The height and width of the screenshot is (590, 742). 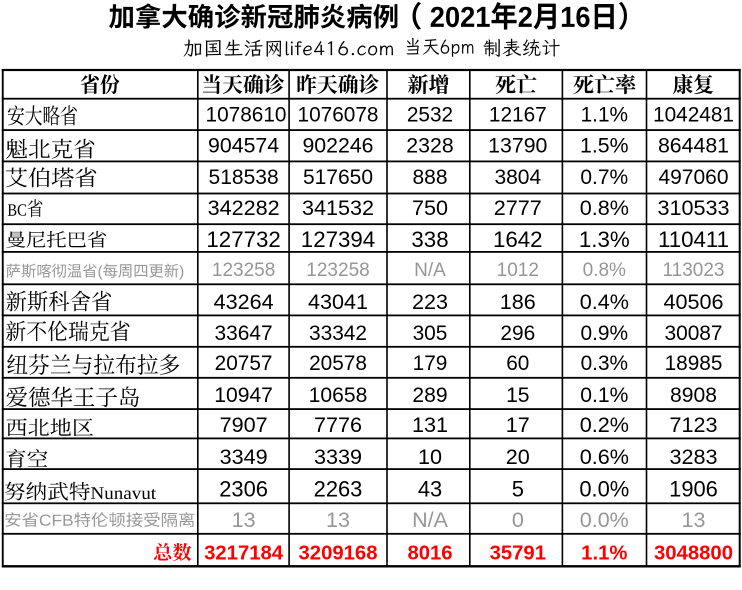 I want to click on svg-text: 1642, so click(x=518, y=239).